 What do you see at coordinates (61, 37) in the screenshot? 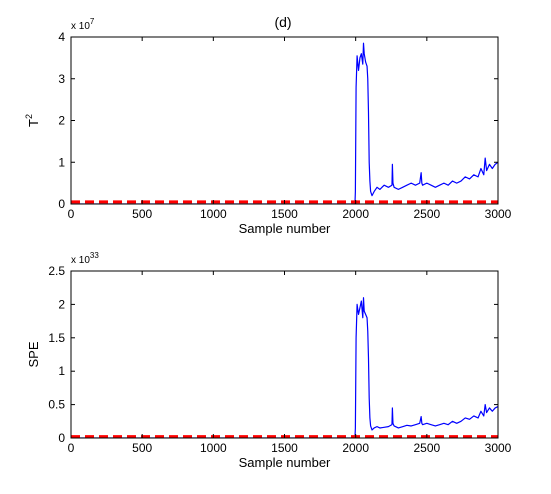
I see `y-tick-label: 4` at bounding box center [61, 37].